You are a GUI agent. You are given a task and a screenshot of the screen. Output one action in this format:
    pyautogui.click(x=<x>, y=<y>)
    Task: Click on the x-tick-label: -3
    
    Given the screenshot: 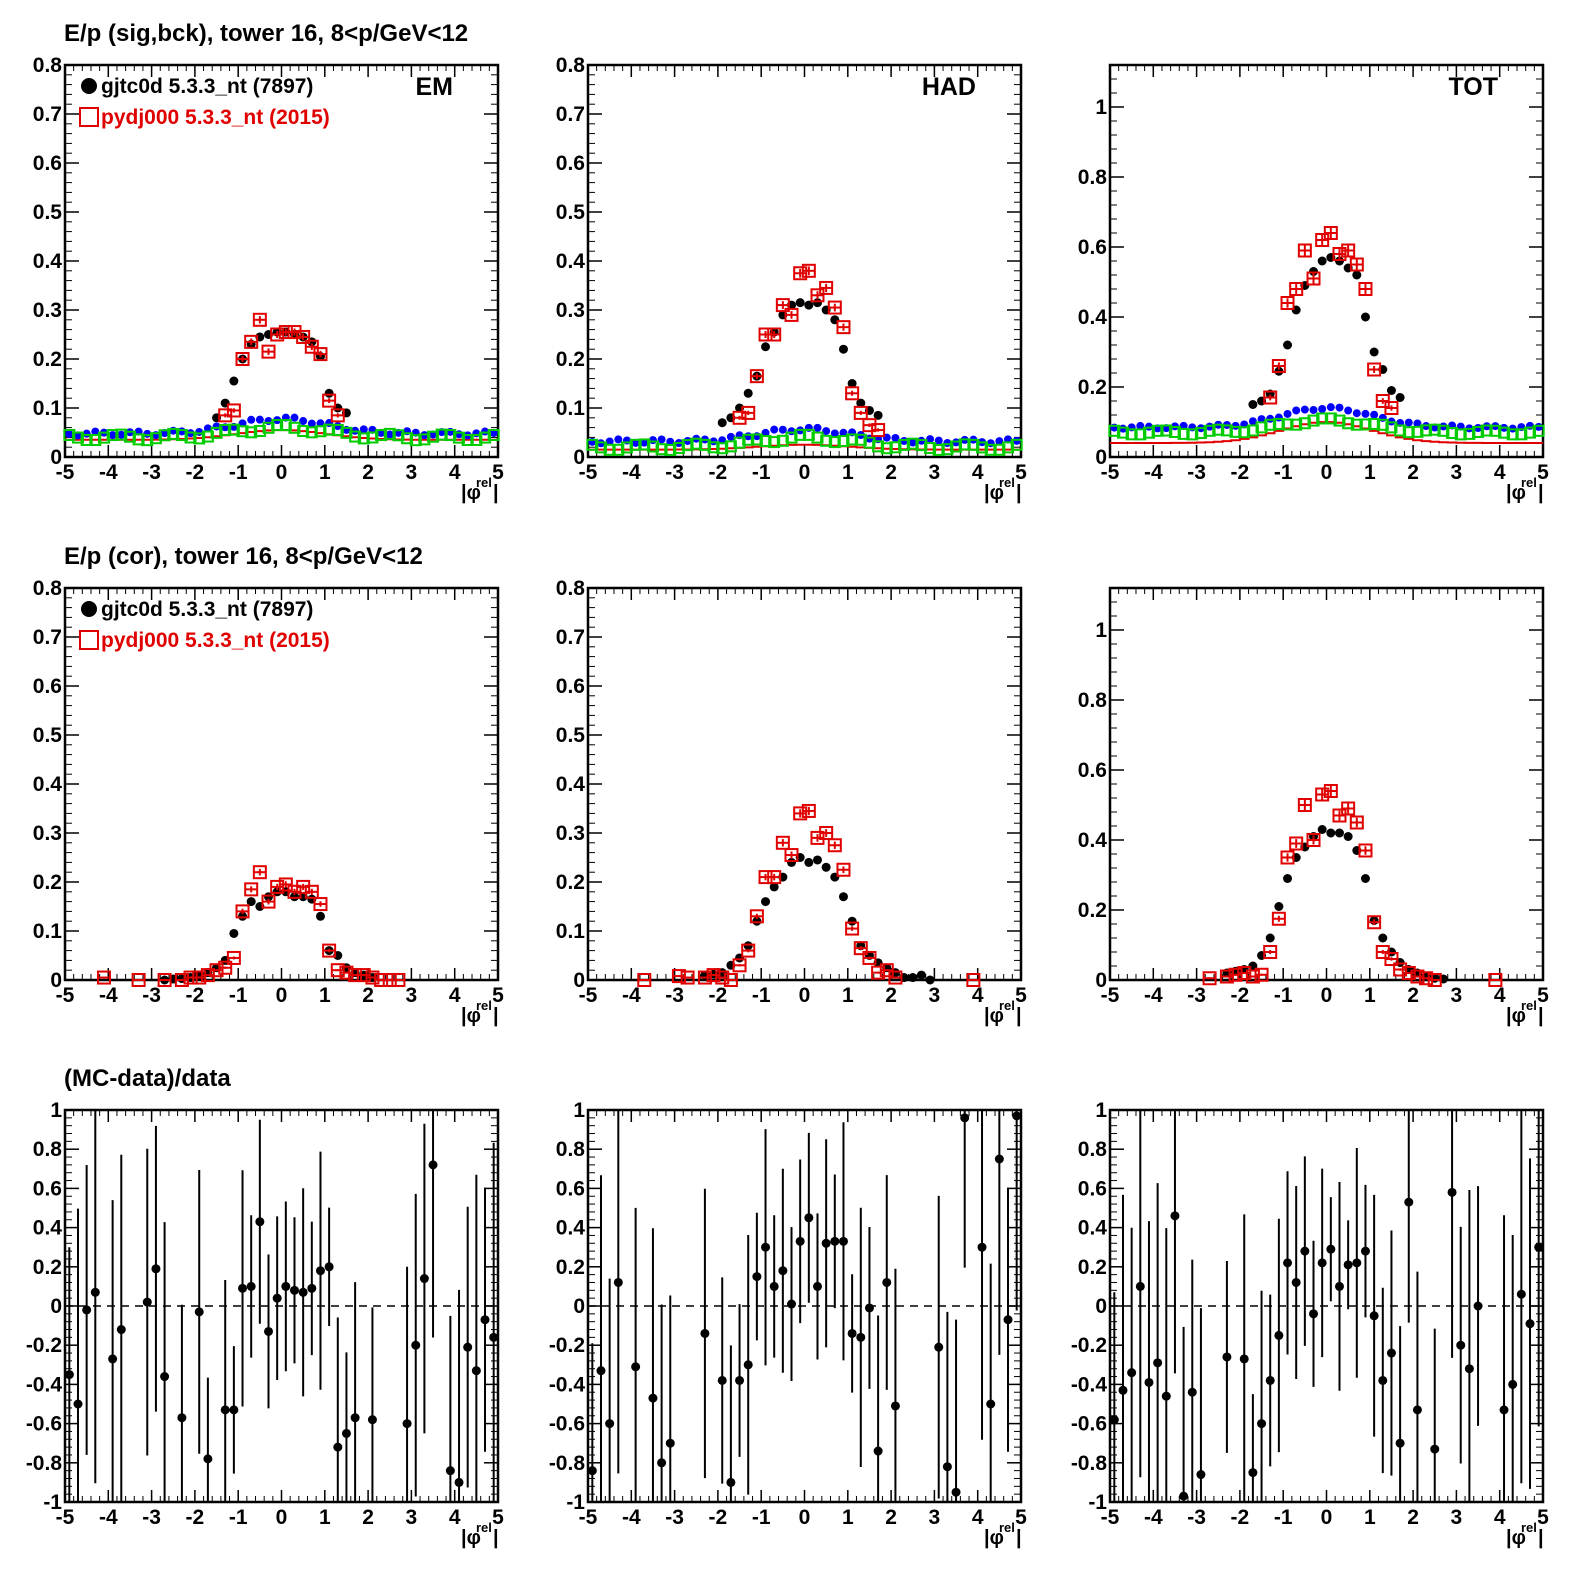 What is the action you would take?
    pyautogui.click(x=151, y=995)
    